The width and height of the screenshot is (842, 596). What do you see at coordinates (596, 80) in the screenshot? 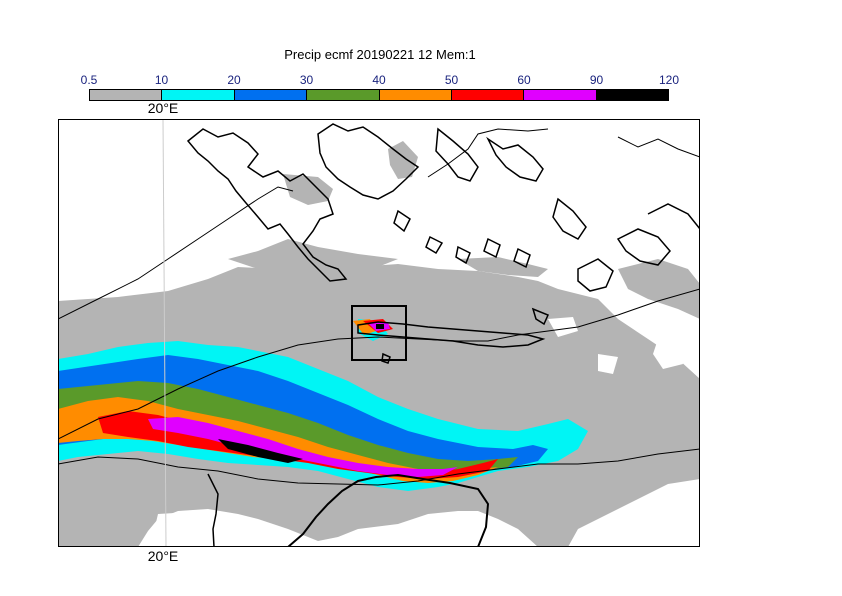
I see `colorbar-tick-label: 90` at bounding box center [596, 80].